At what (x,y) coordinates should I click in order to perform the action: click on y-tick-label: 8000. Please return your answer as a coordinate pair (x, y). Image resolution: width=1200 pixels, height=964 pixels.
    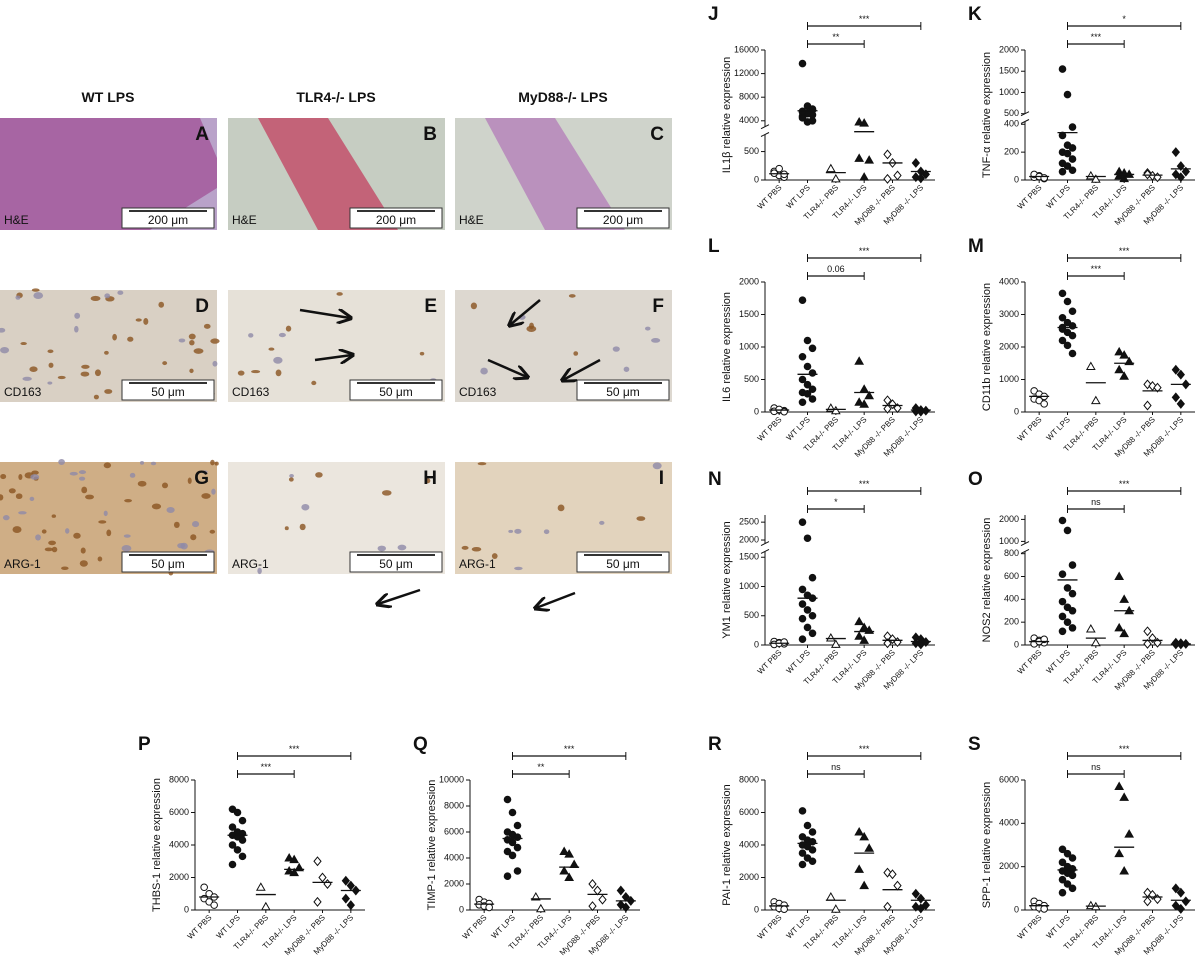
    Looking at the image, I should click on (179, 779).